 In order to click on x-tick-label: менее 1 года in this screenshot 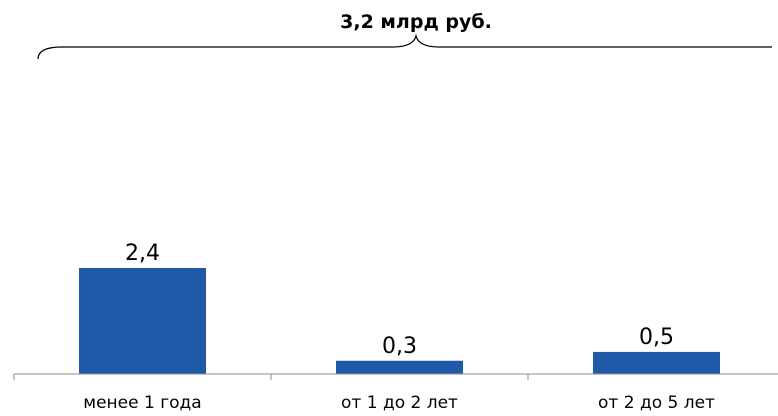, I will do `click(142, 402)`.